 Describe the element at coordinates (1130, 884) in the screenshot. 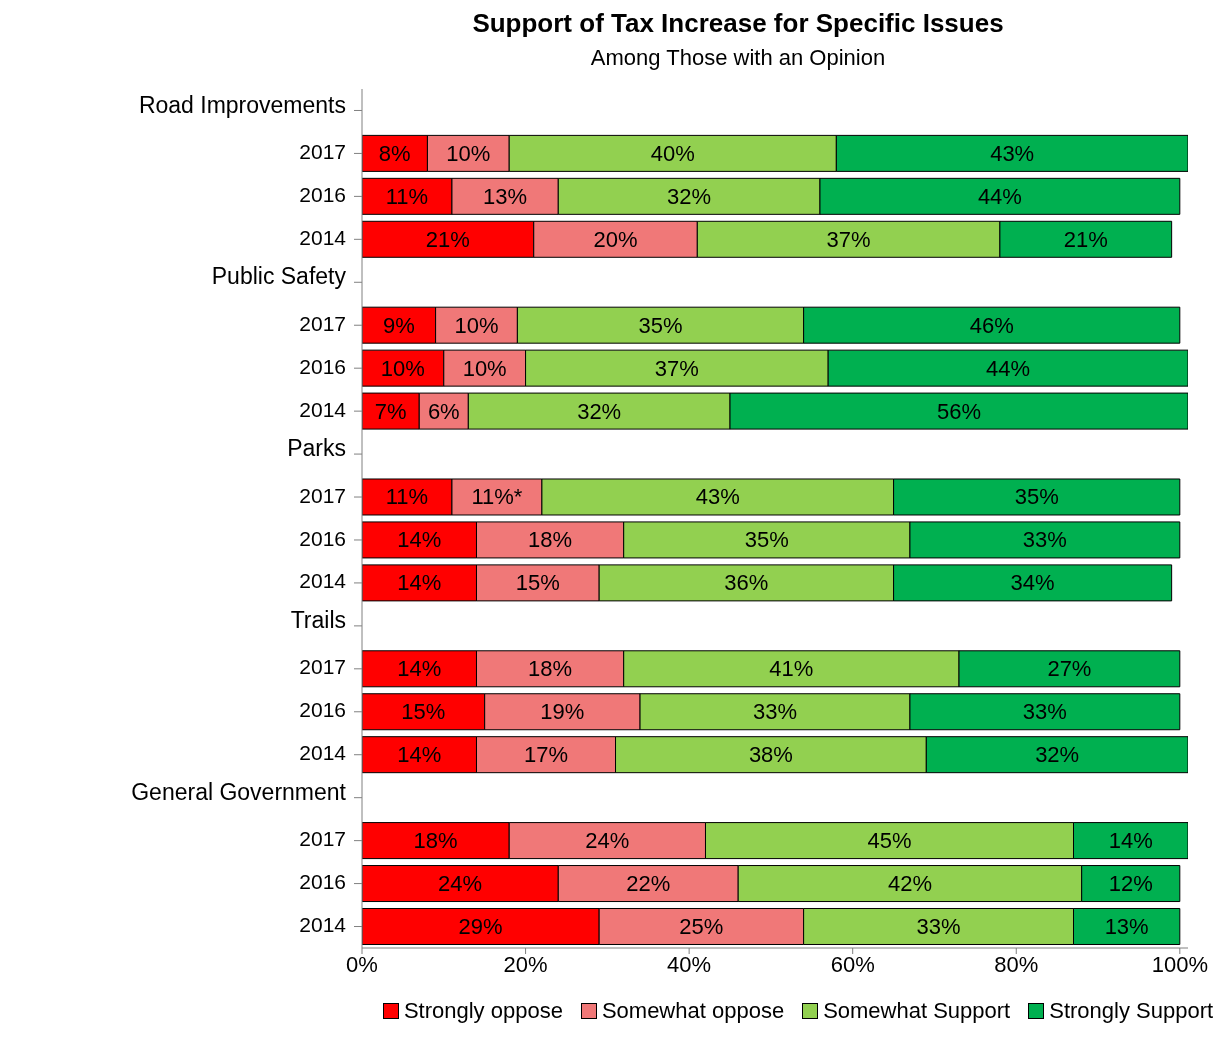

I see `data-label: 12%` at that location.